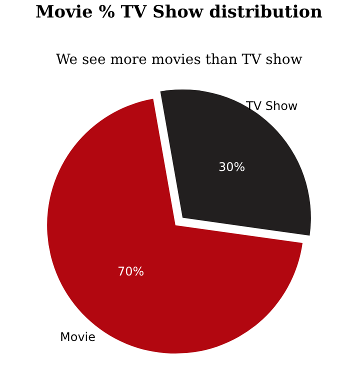  Describe the element at coordinates (78, 337) in the screenshot. I see `slice-label: Movie` at that location.